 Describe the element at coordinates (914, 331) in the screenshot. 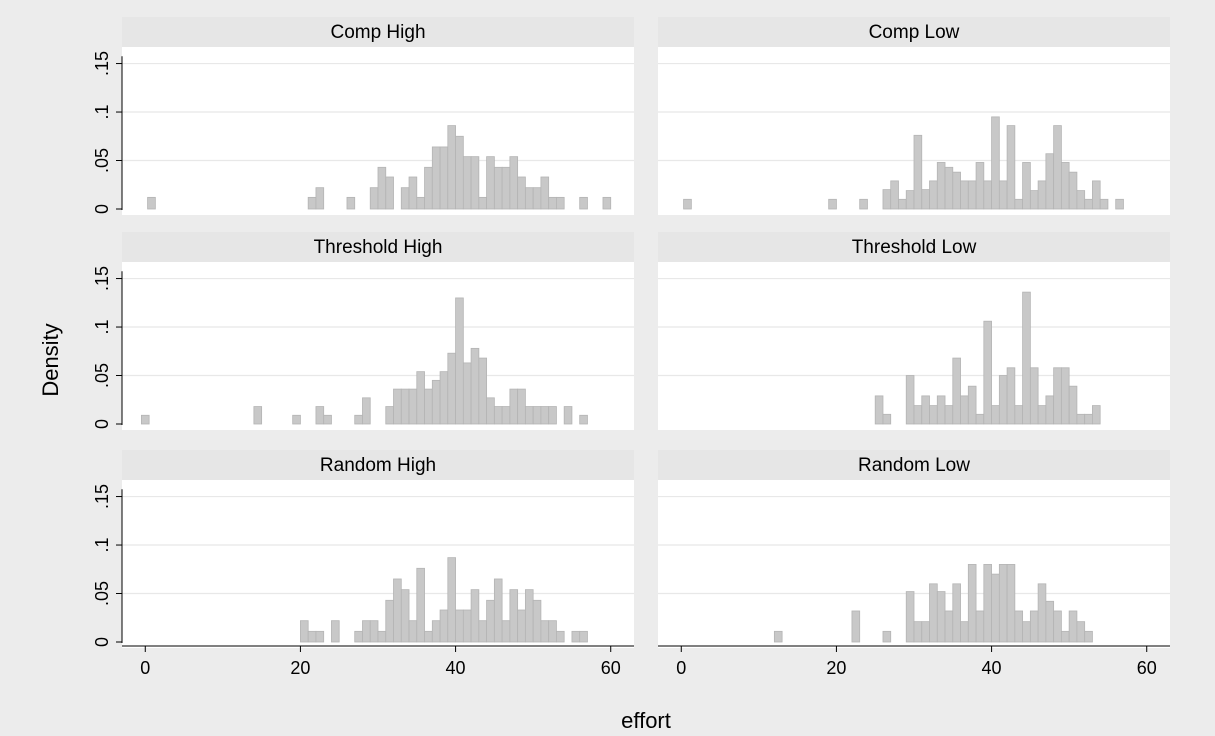

I see `panel-threshold-low: Threshold Low` at that location.